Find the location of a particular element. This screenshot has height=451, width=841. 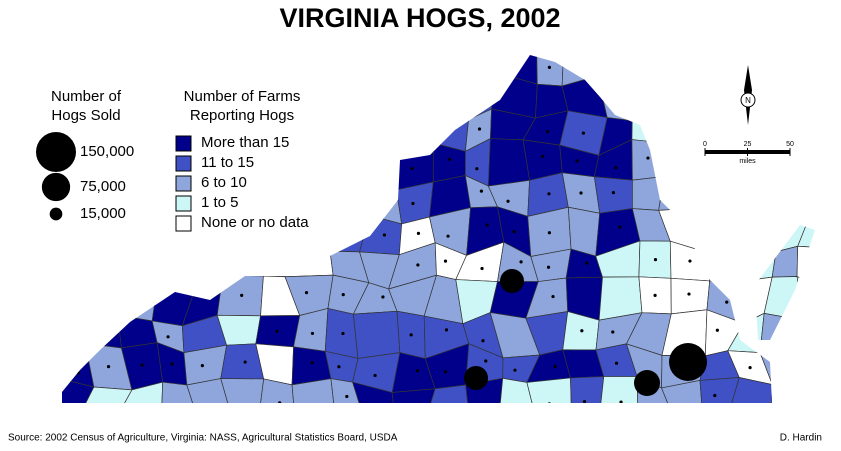

hog-symbol is located at coordinates (512, 281).